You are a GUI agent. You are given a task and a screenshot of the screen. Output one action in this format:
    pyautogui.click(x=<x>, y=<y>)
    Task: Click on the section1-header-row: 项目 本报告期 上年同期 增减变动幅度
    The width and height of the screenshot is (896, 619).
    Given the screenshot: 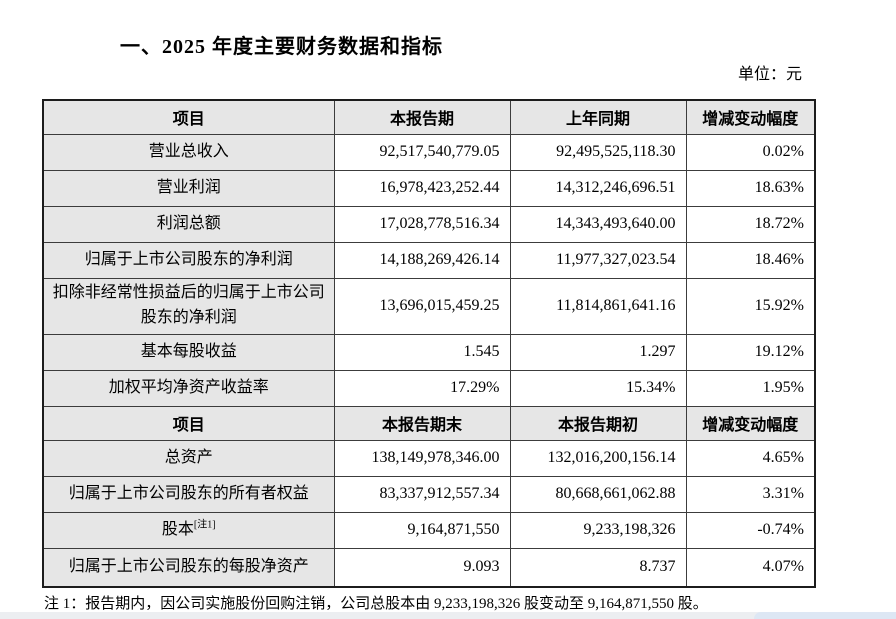 What is the action you would take?
    pyautogui.click(x=429, y=117)
    